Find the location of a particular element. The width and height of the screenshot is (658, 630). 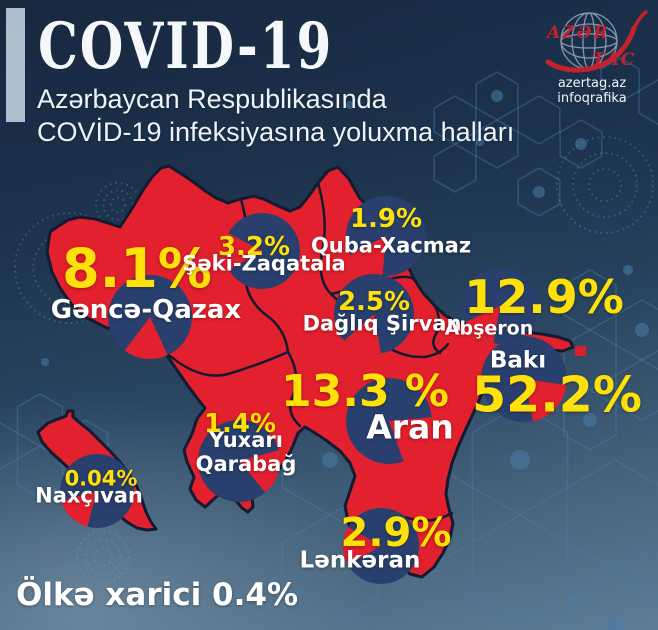

region-value-lankaran: 2.9% is located at coordinates (396, 533).